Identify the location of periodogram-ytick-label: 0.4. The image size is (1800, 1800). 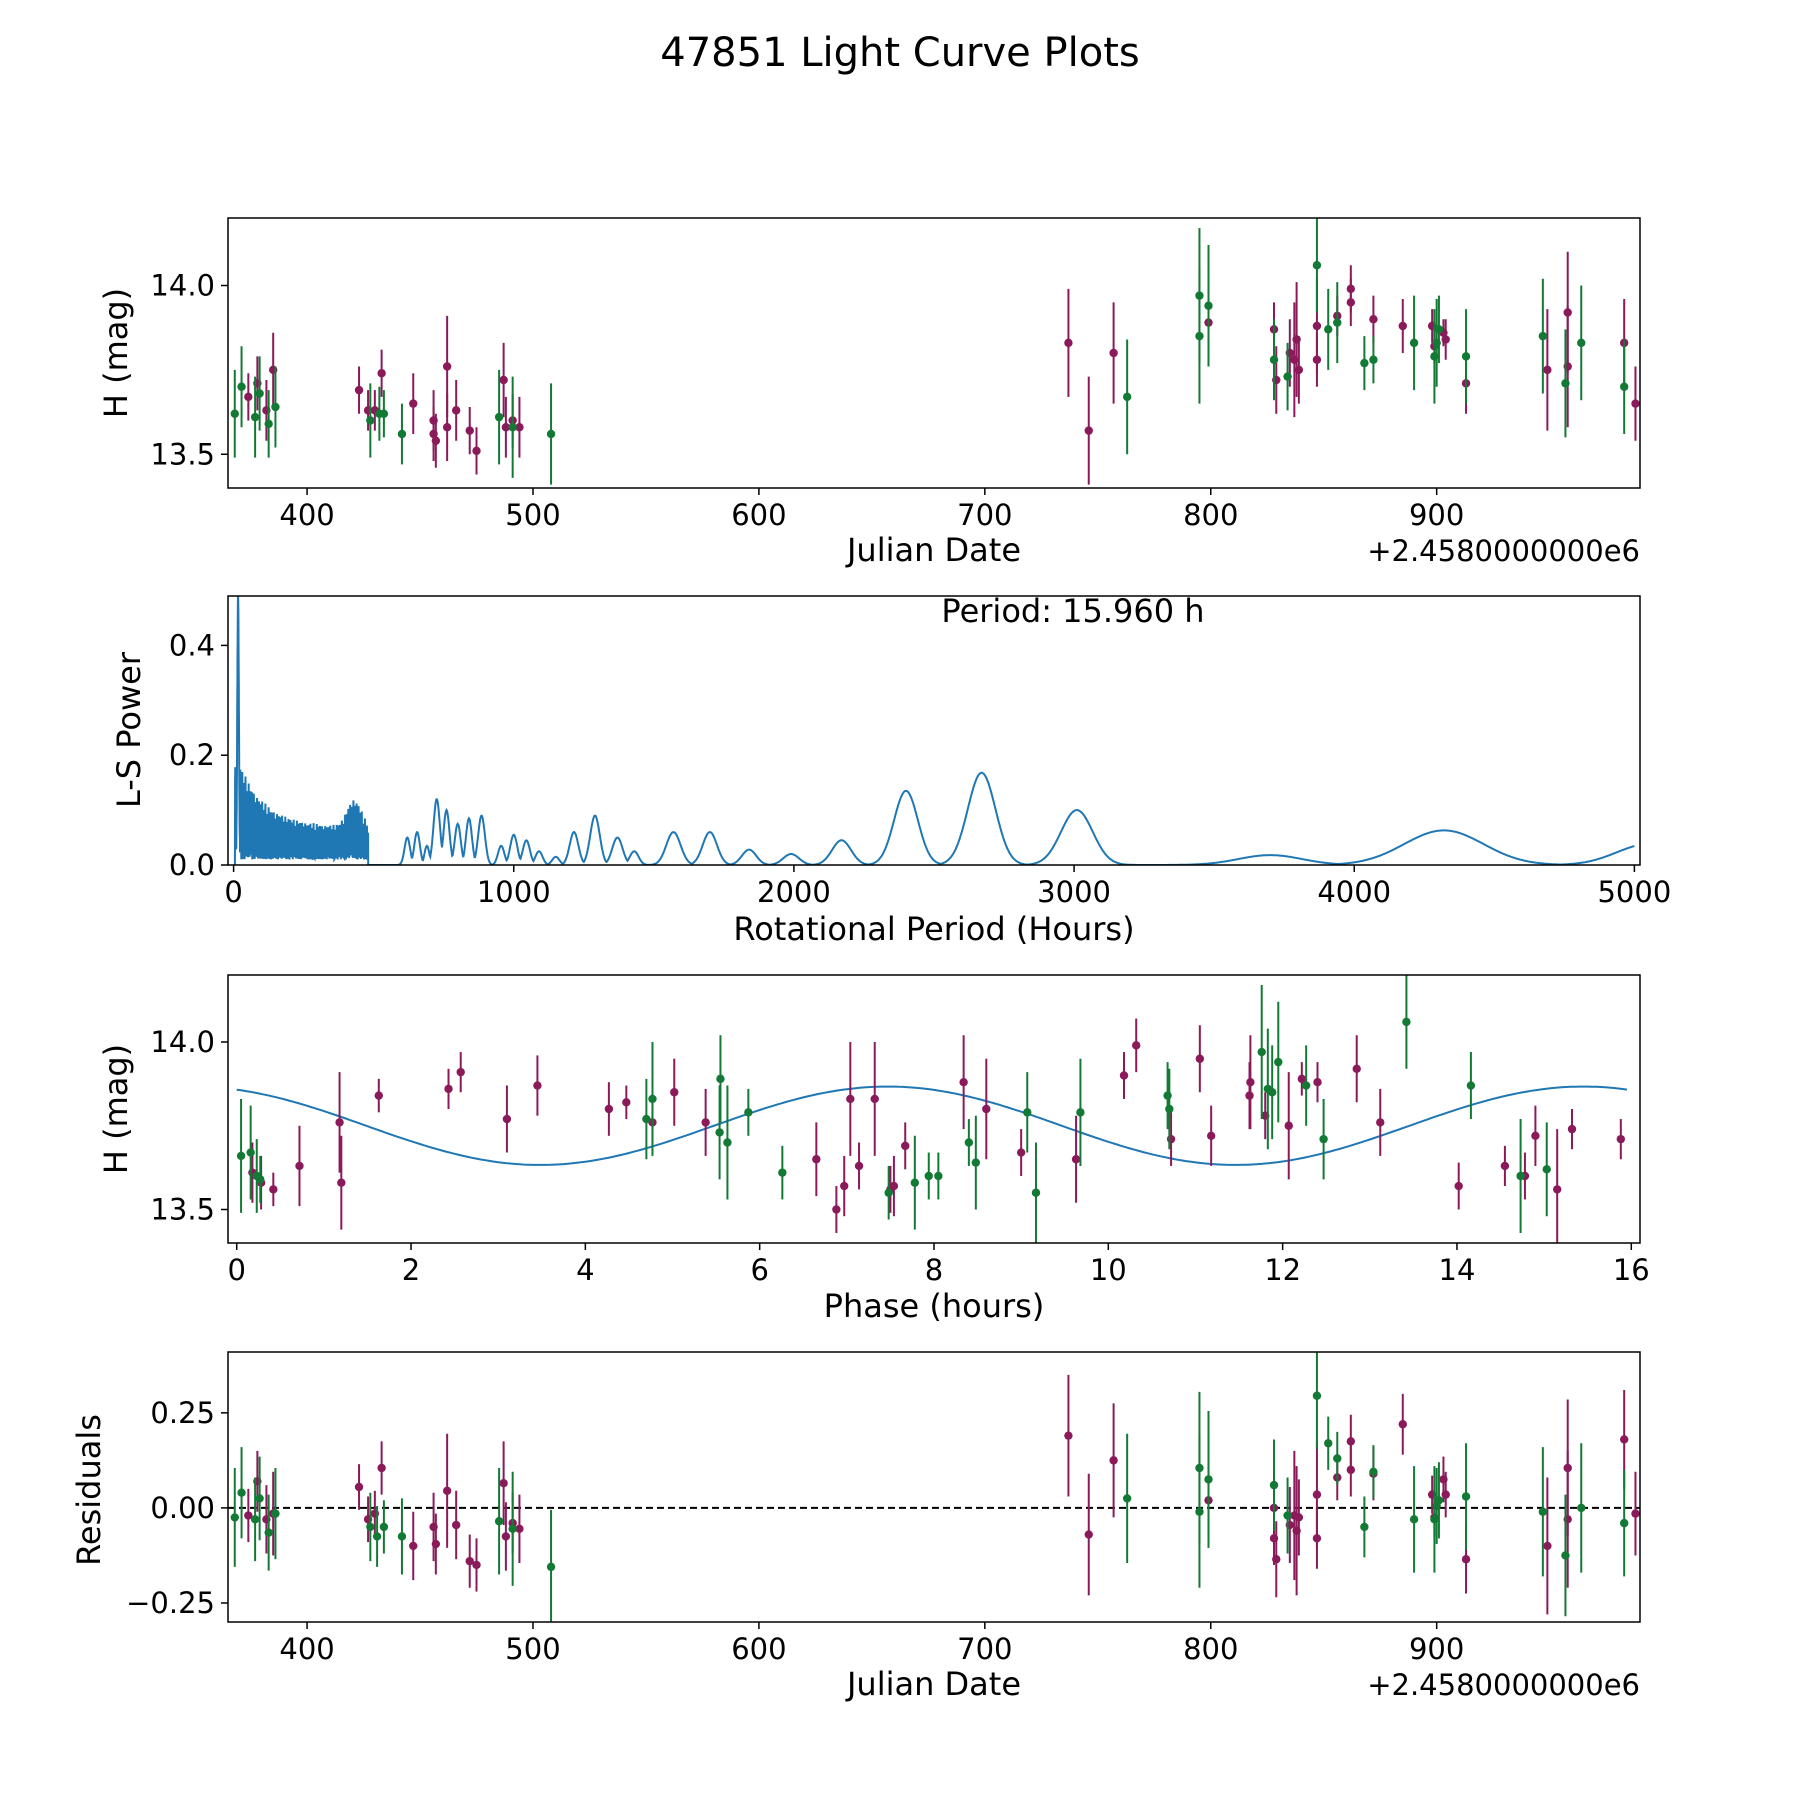
(192, 645).